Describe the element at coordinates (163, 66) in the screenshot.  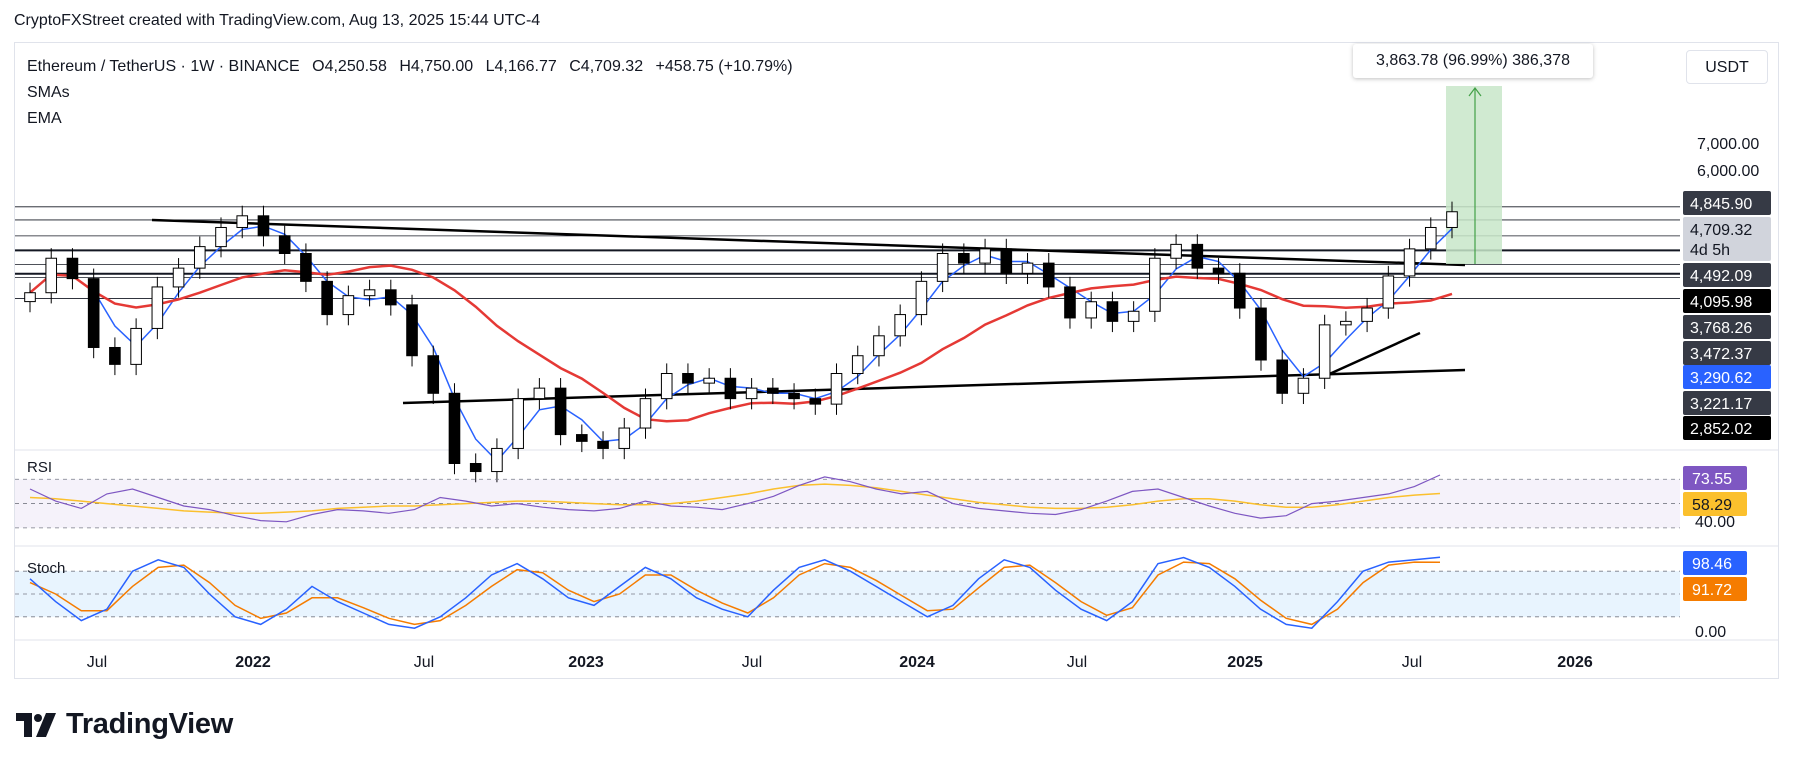
I see `symbol-name: Ethereum / TetherUS · 1W · BINANCE` at that location.